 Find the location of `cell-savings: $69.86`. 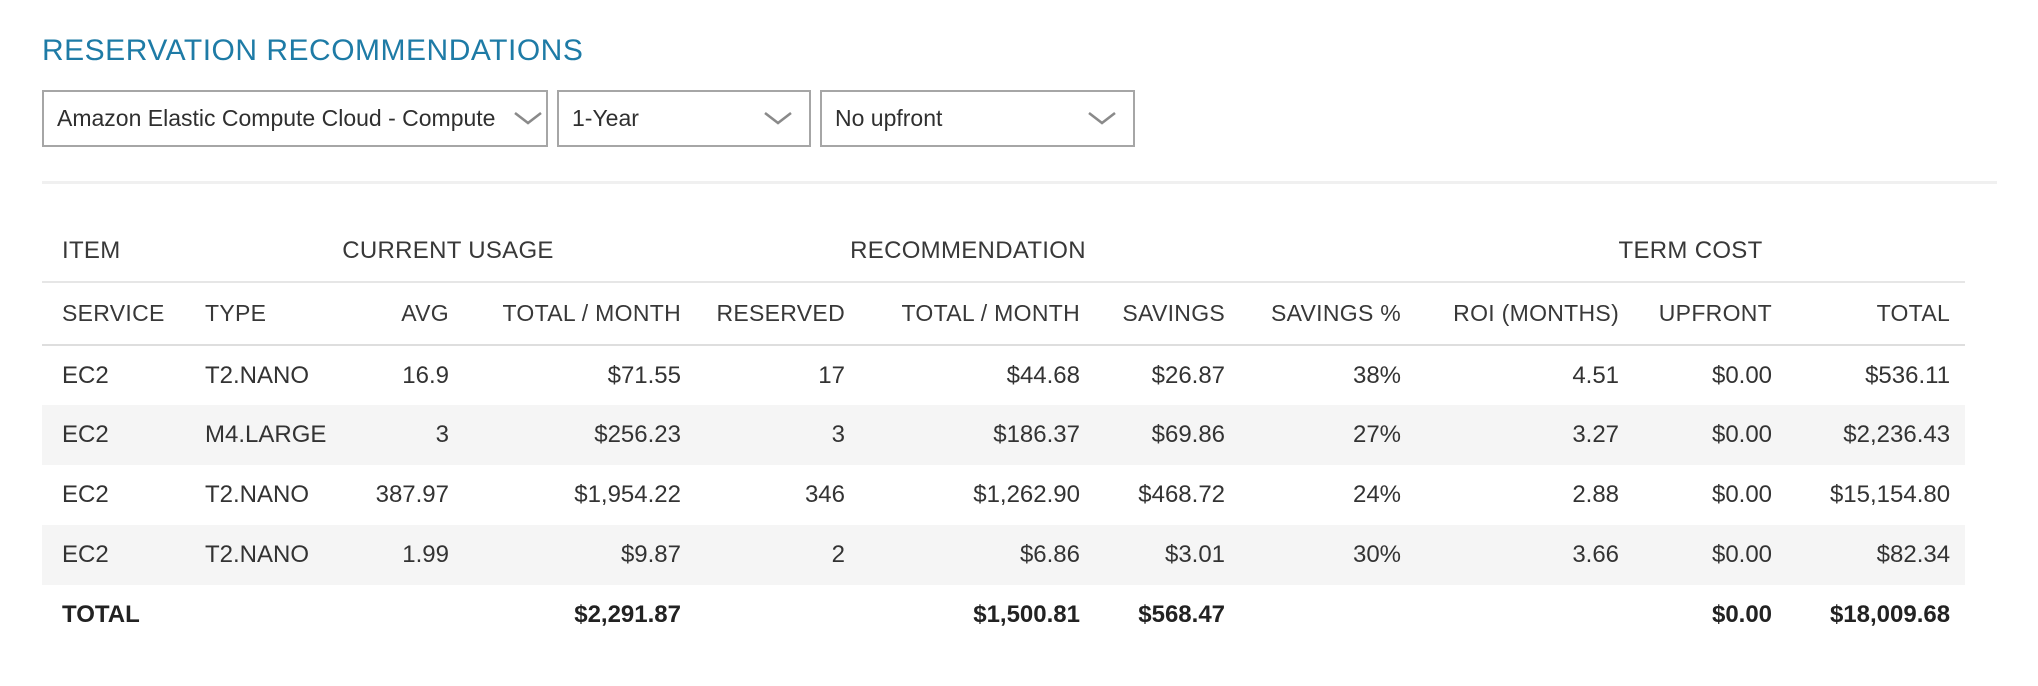

cell-savings: $69.86 is located at coordinates (1168, 435).